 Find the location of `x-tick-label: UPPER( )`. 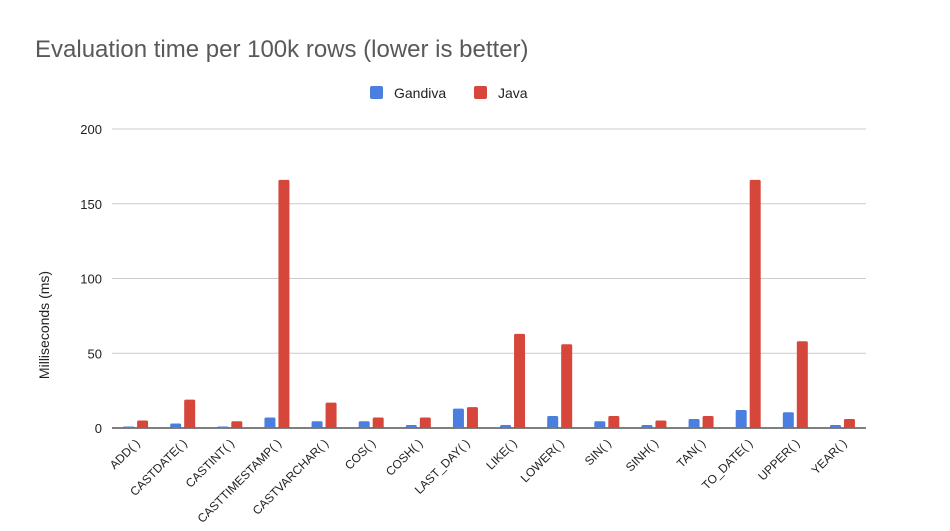

x-tick-label: UPPER( ) is located at coordinates (778, 459).